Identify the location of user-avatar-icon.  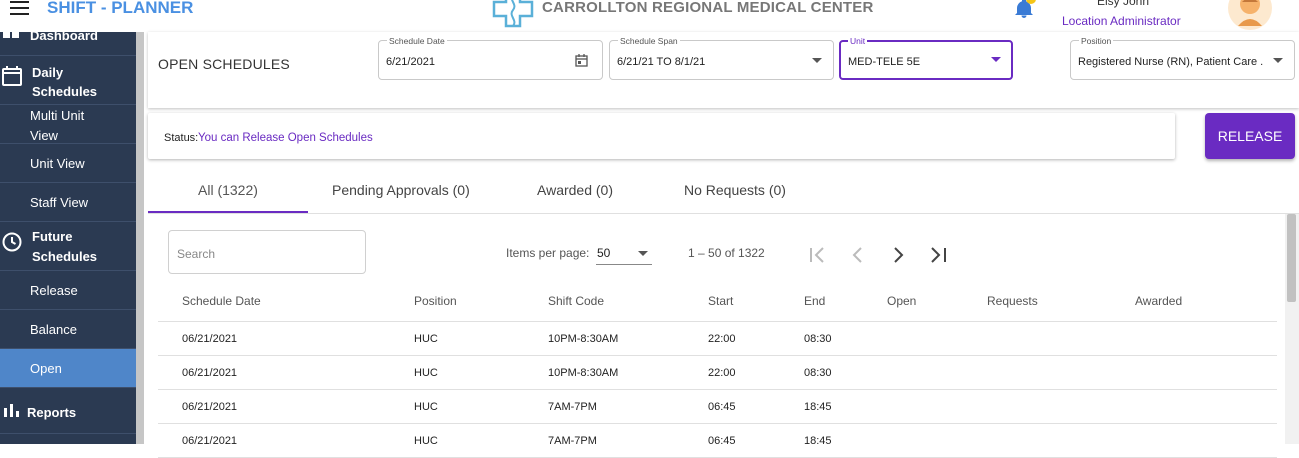
(1250, 13).